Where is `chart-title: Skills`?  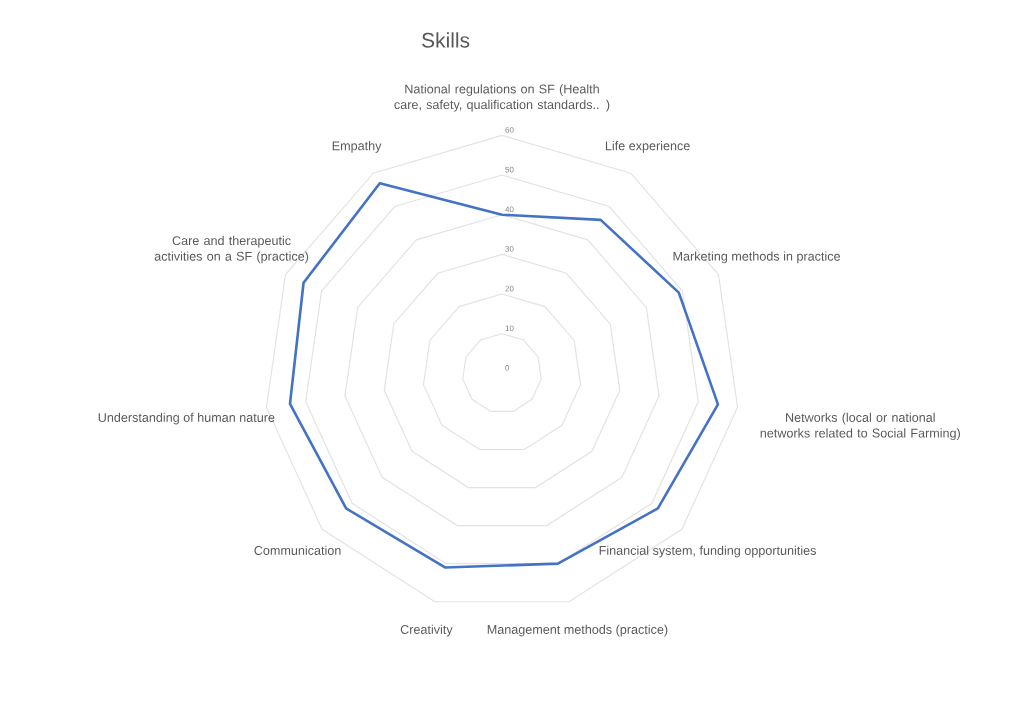 chart-title: Skills is located at coordinates (446, 40).